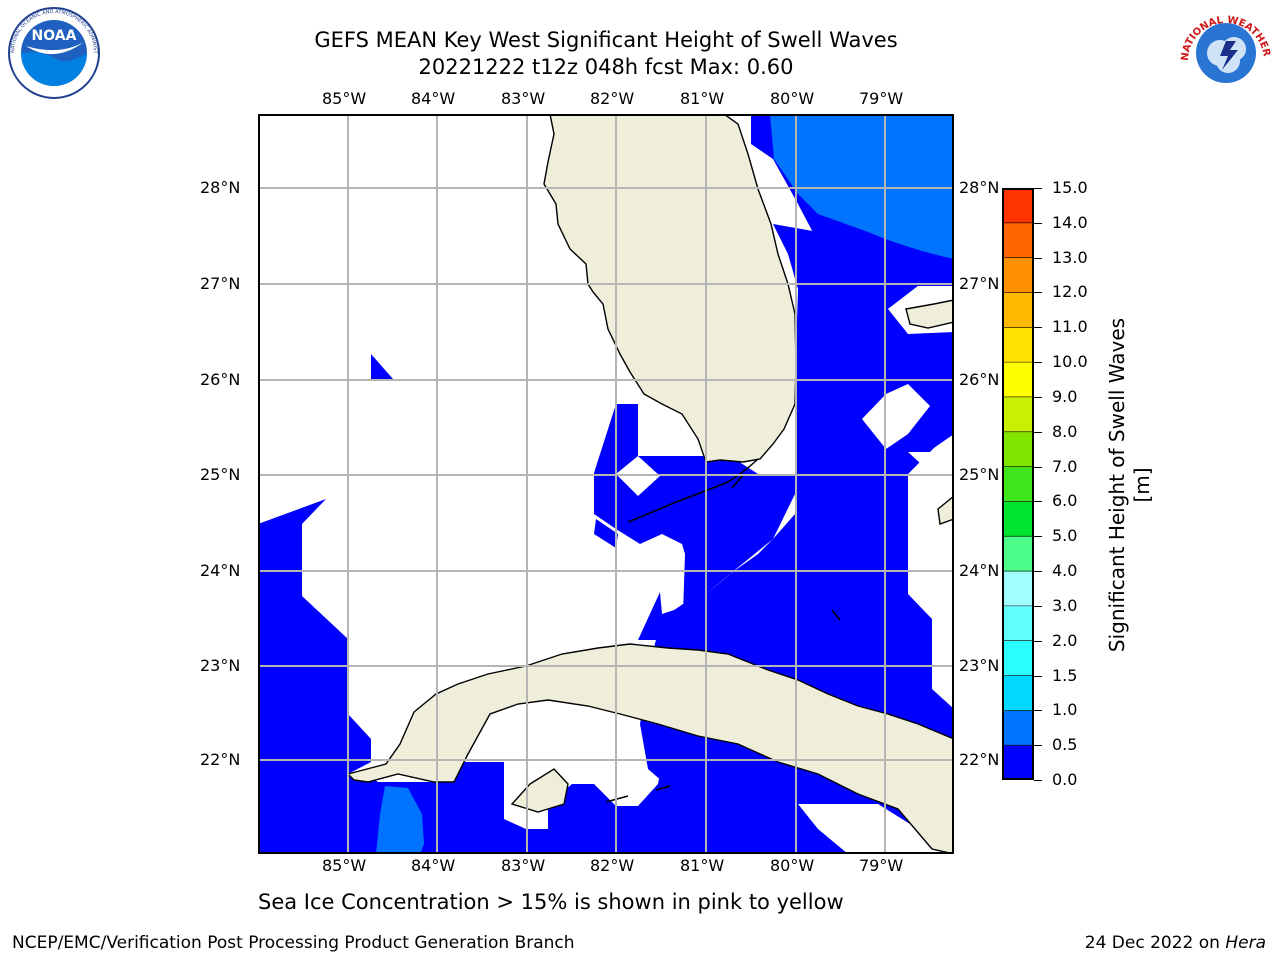  Describe the element at coordinates (1070, 362) in the screenshot. I see `colorbar-tick-label: 10.0` at that location.